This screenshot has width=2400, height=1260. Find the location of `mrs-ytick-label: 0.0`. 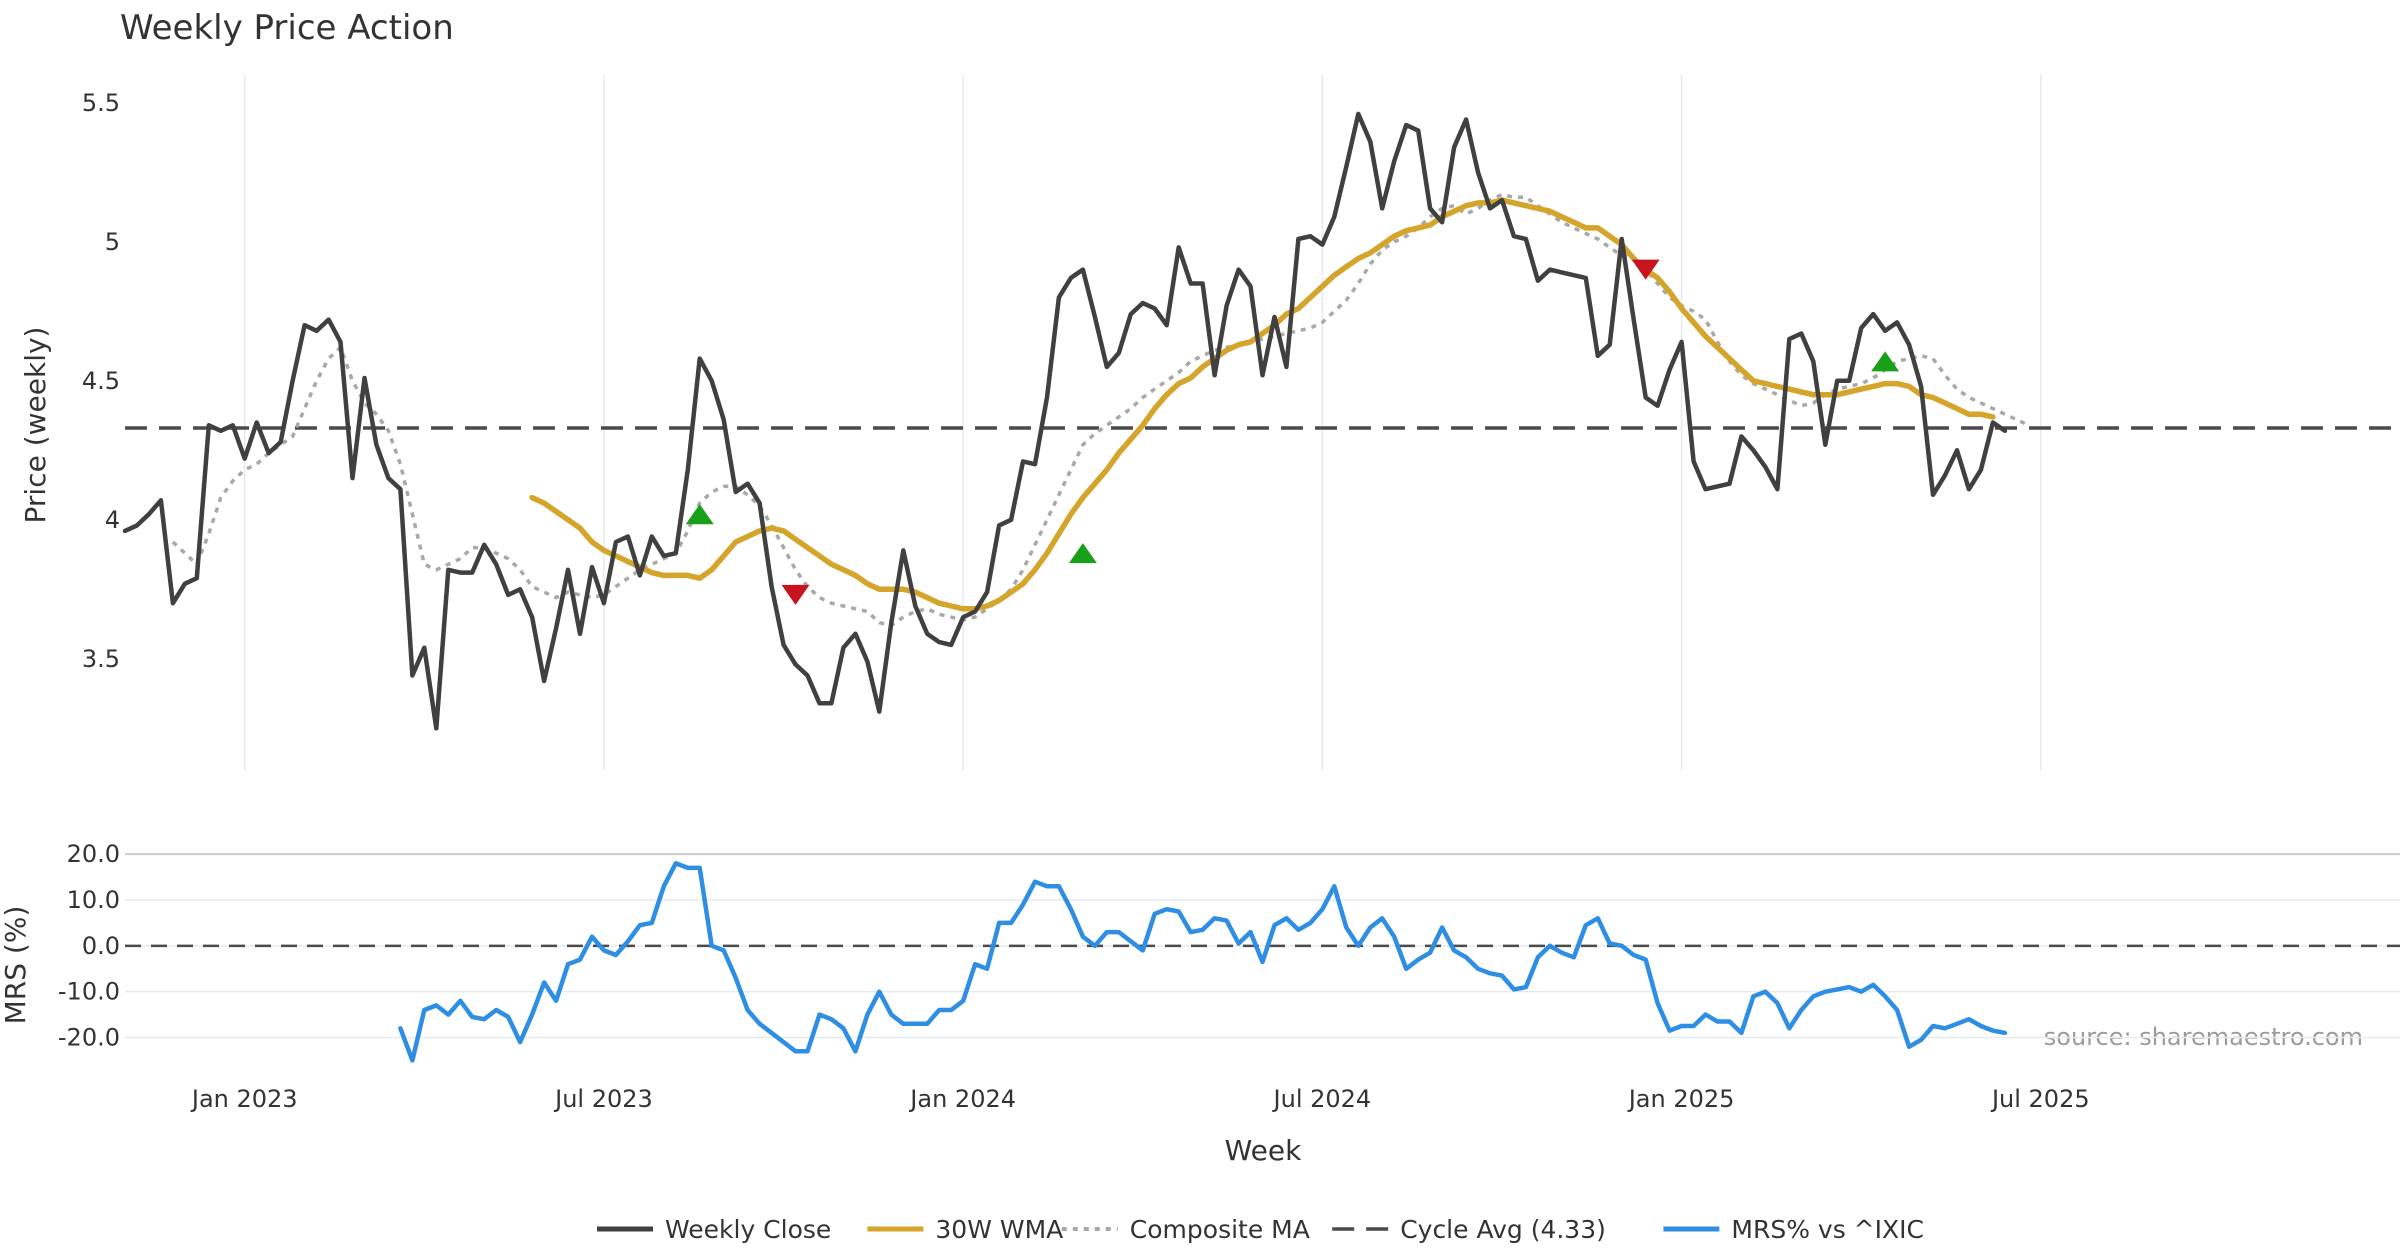

mrs-ytick-label: 0.0 is located at coordinates (101, 946).